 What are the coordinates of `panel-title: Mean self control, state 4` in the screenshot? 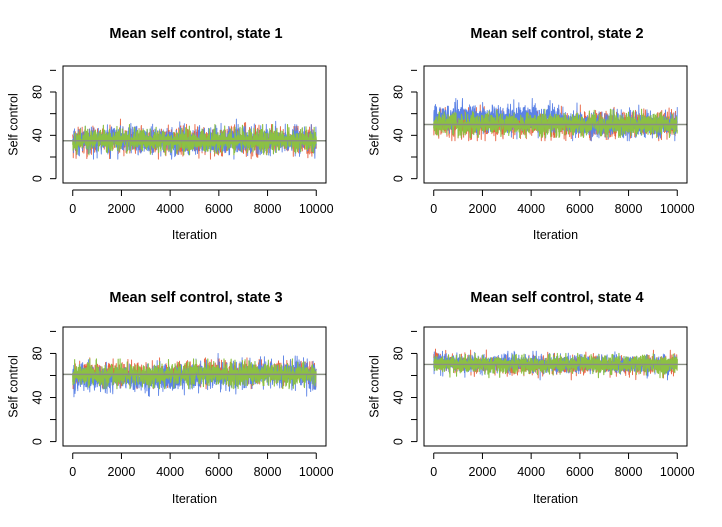 It's located at (556, 298).